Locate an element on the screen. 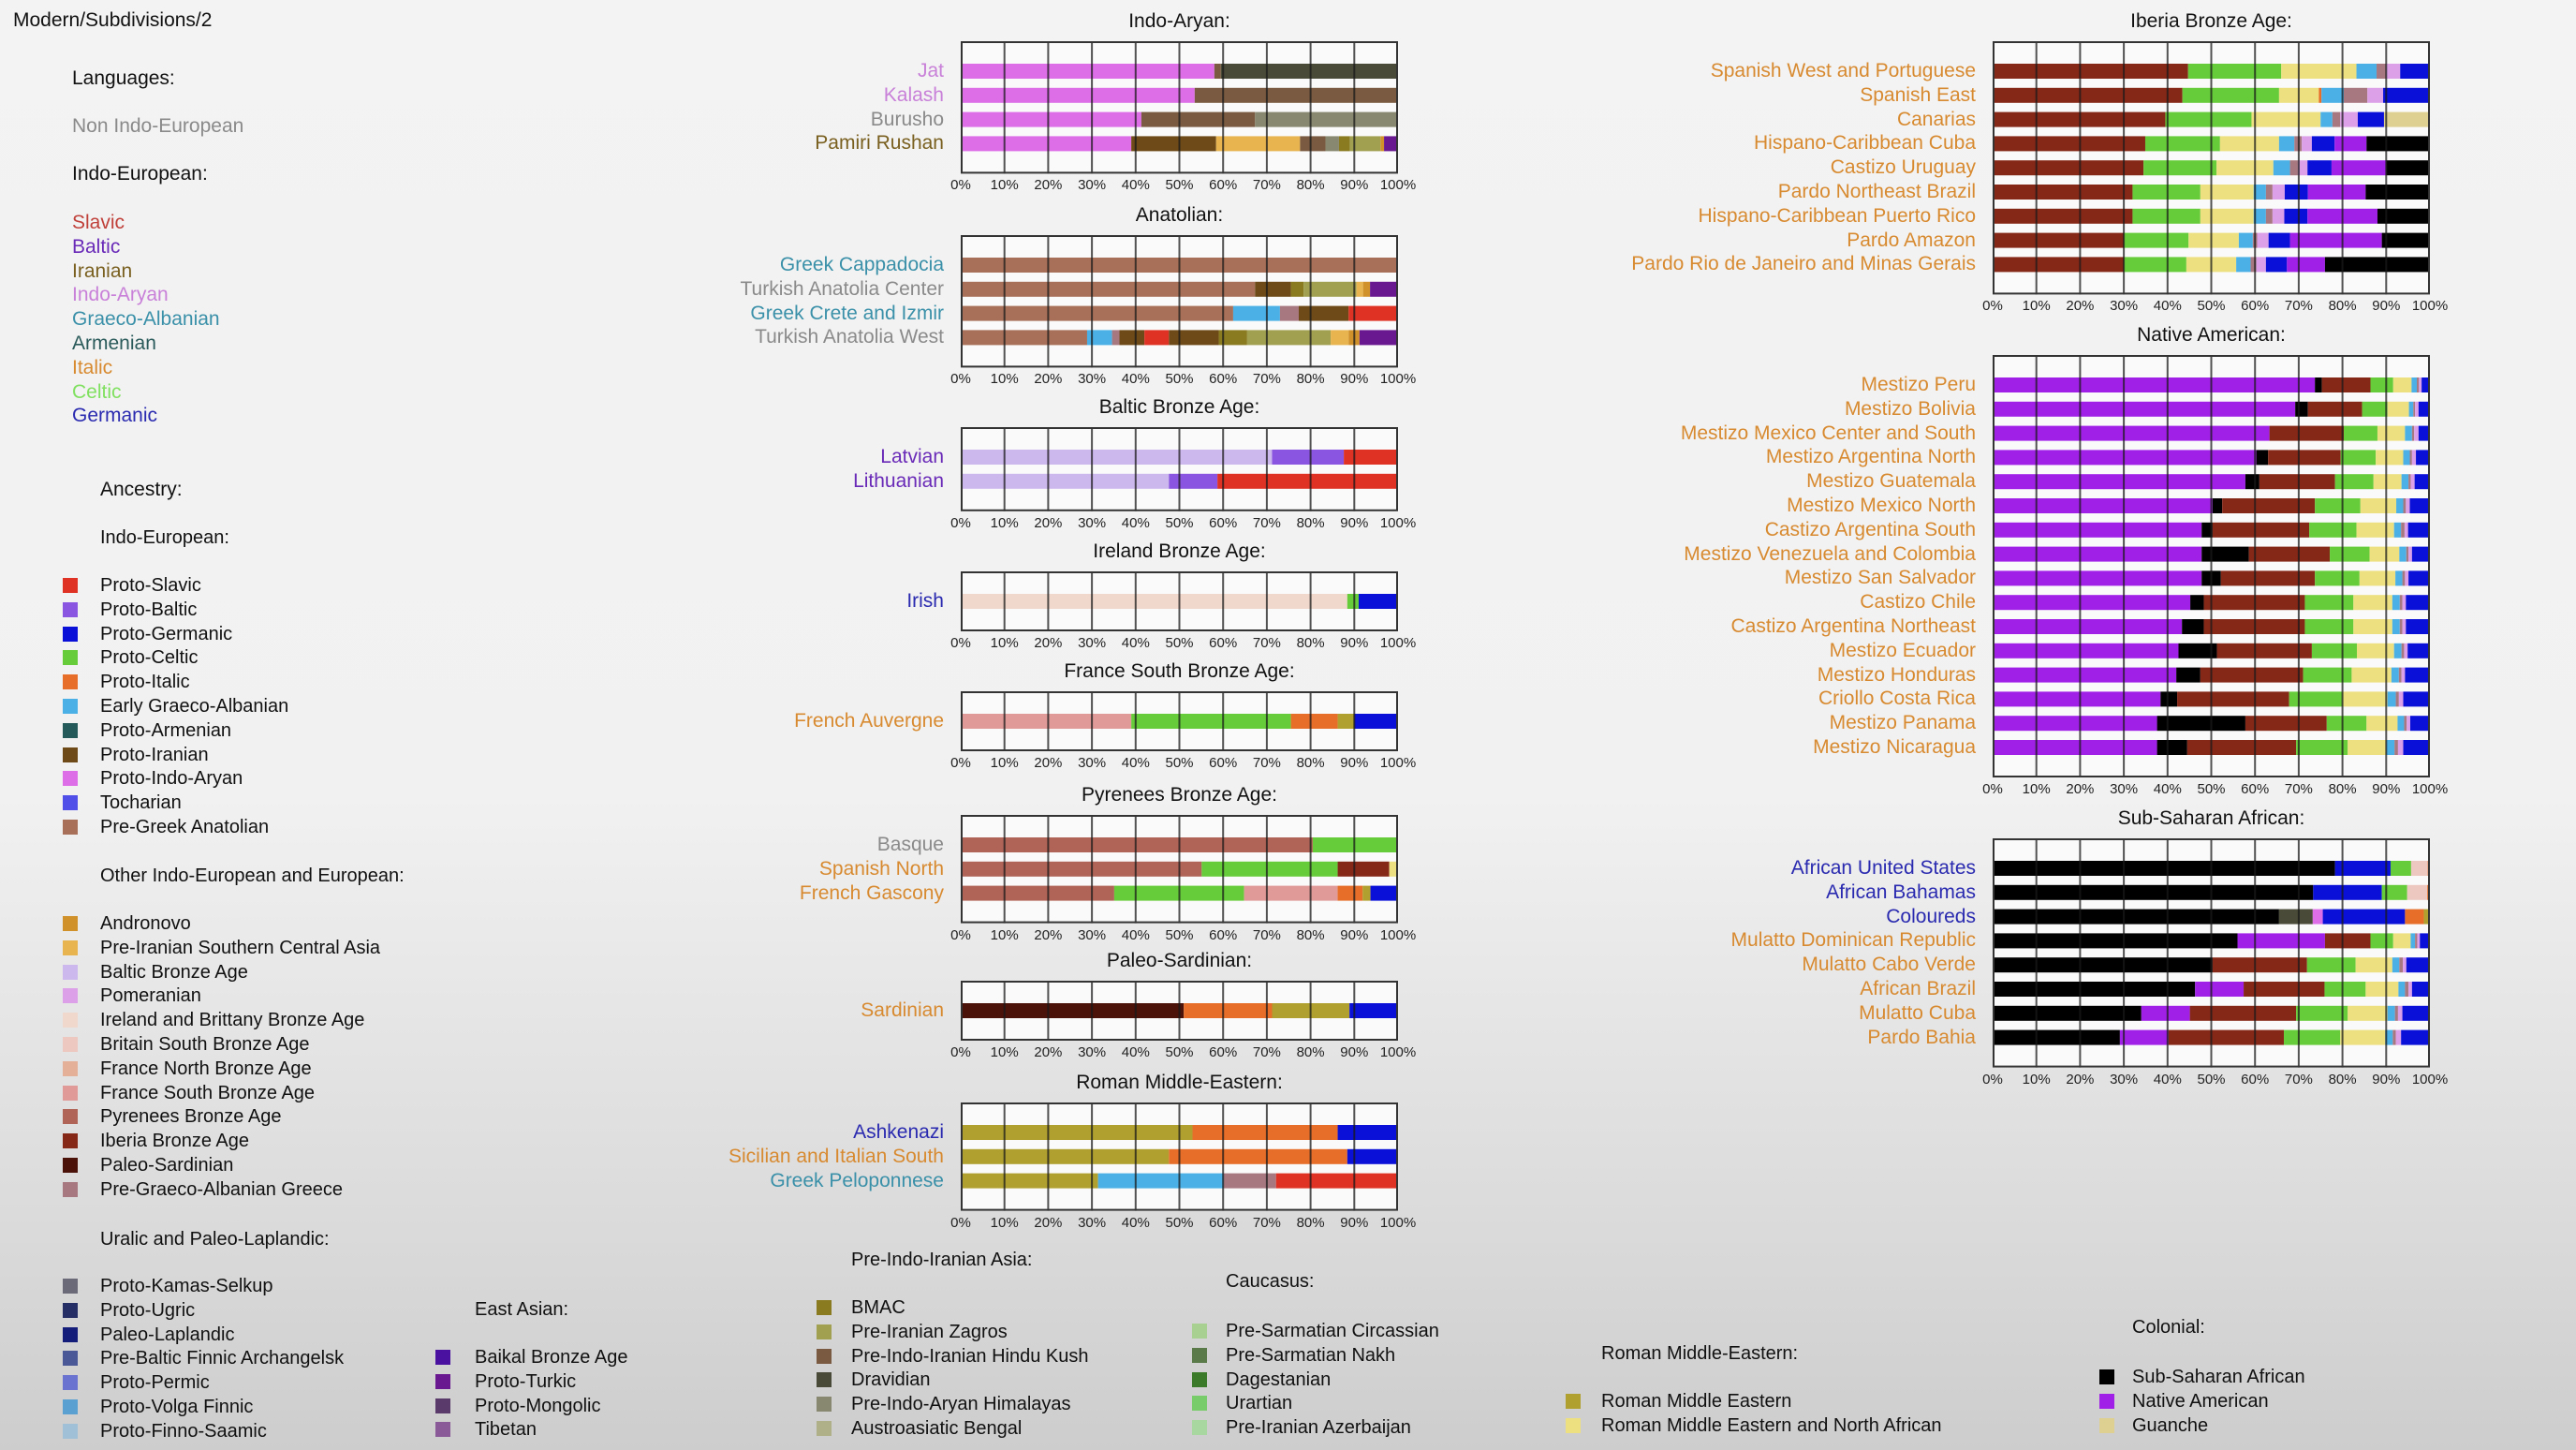 The height and width of the screenshot is (1450, 2576). language-item: Indo-Aryan is located at coordinates (120, 295).